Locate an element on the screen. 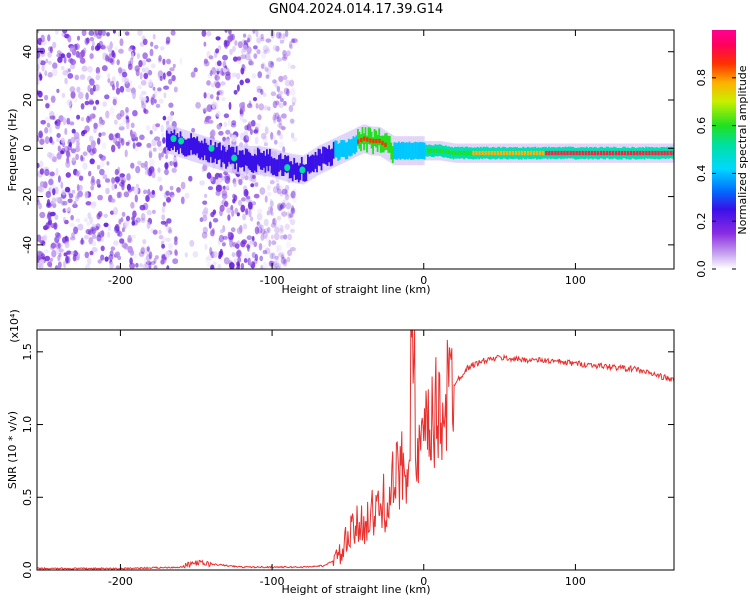 This screenshot has width=750, height=600. colorbar-tick-label: 0.2 is located at coordinates (701, 221).